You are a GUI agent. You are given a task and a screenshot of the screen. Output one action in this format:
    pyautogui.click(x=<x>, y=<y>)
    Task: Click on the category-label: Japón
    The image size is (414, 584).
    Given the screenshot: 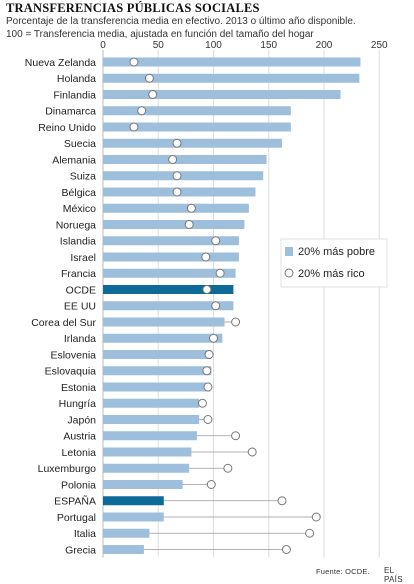 What is the action you would take?
    pyautogui.click(x=81, y=420)
    